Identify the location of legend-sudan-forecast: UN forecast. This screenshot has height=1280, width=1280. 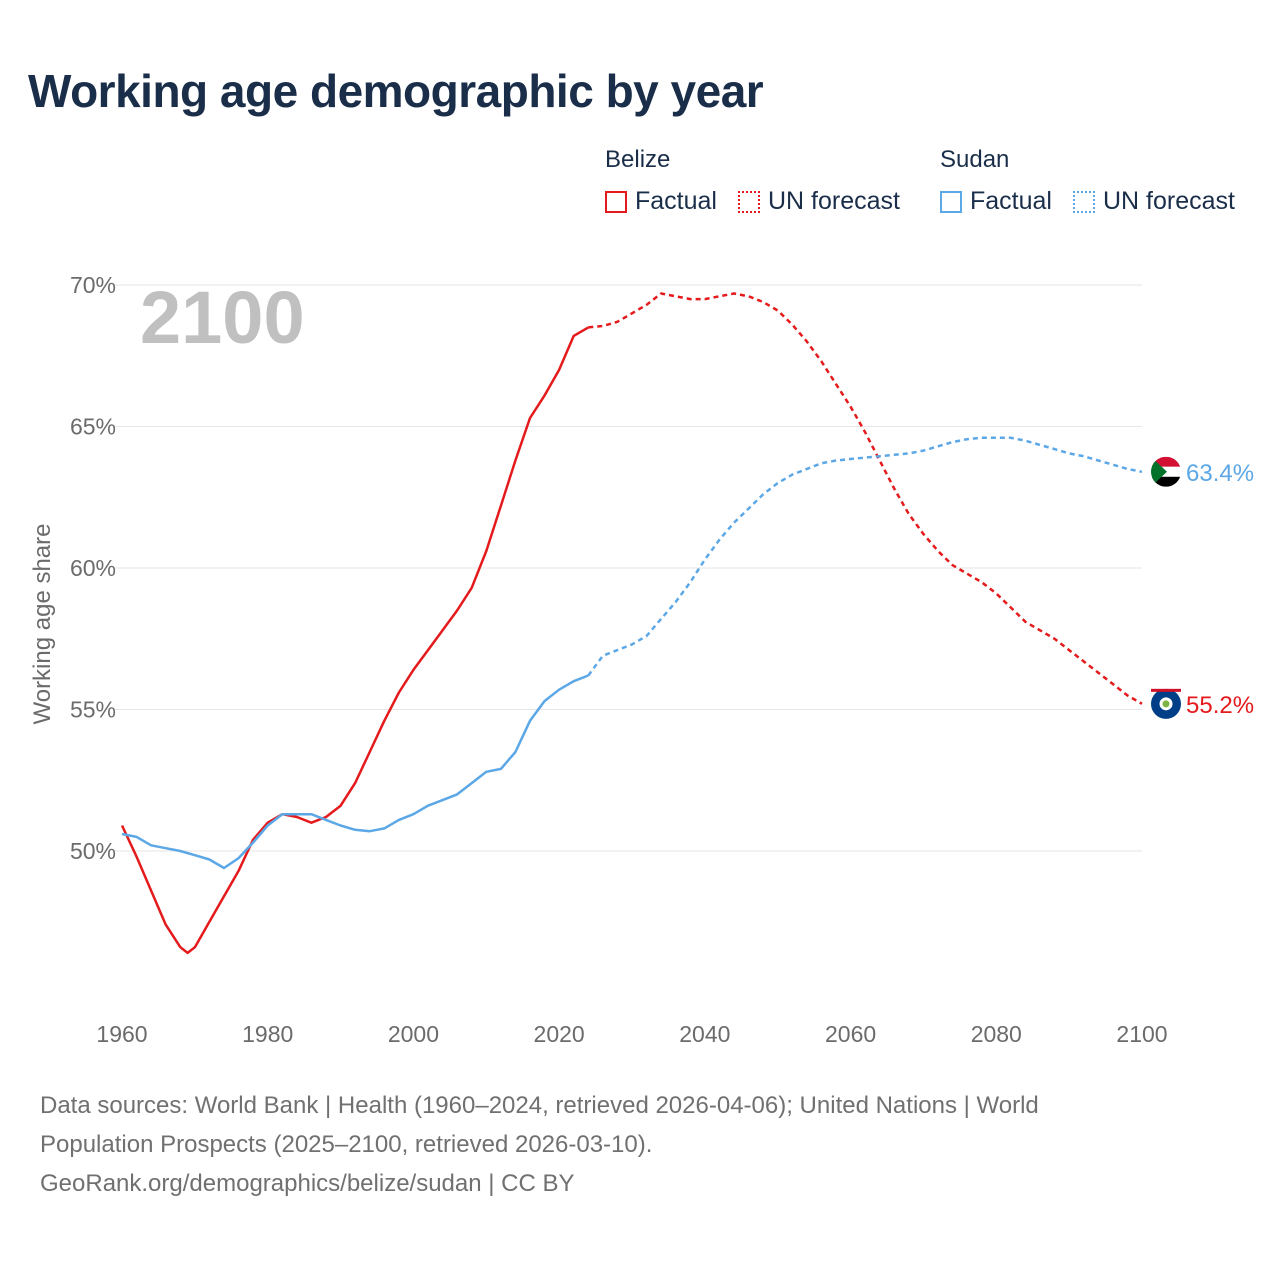
(1154, 201).